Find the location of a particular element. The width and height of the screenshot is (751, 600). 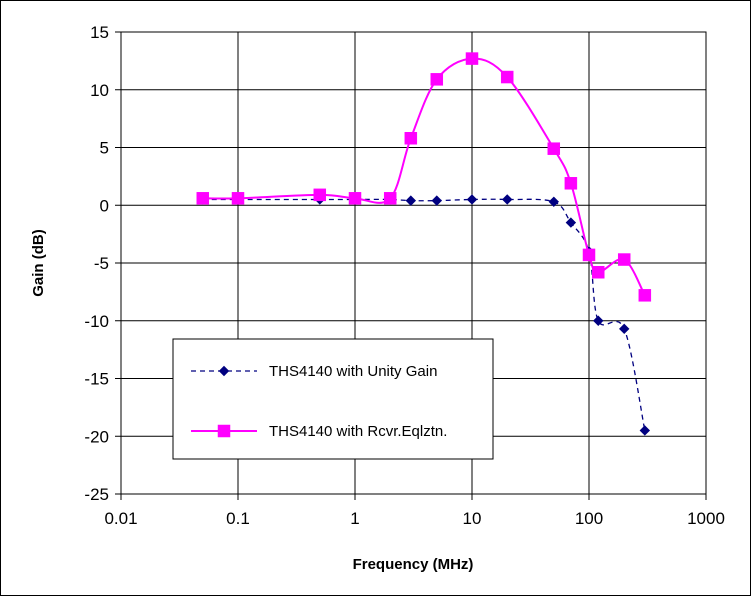

y-tick-label: 0 is located at coordinates (104, 205).